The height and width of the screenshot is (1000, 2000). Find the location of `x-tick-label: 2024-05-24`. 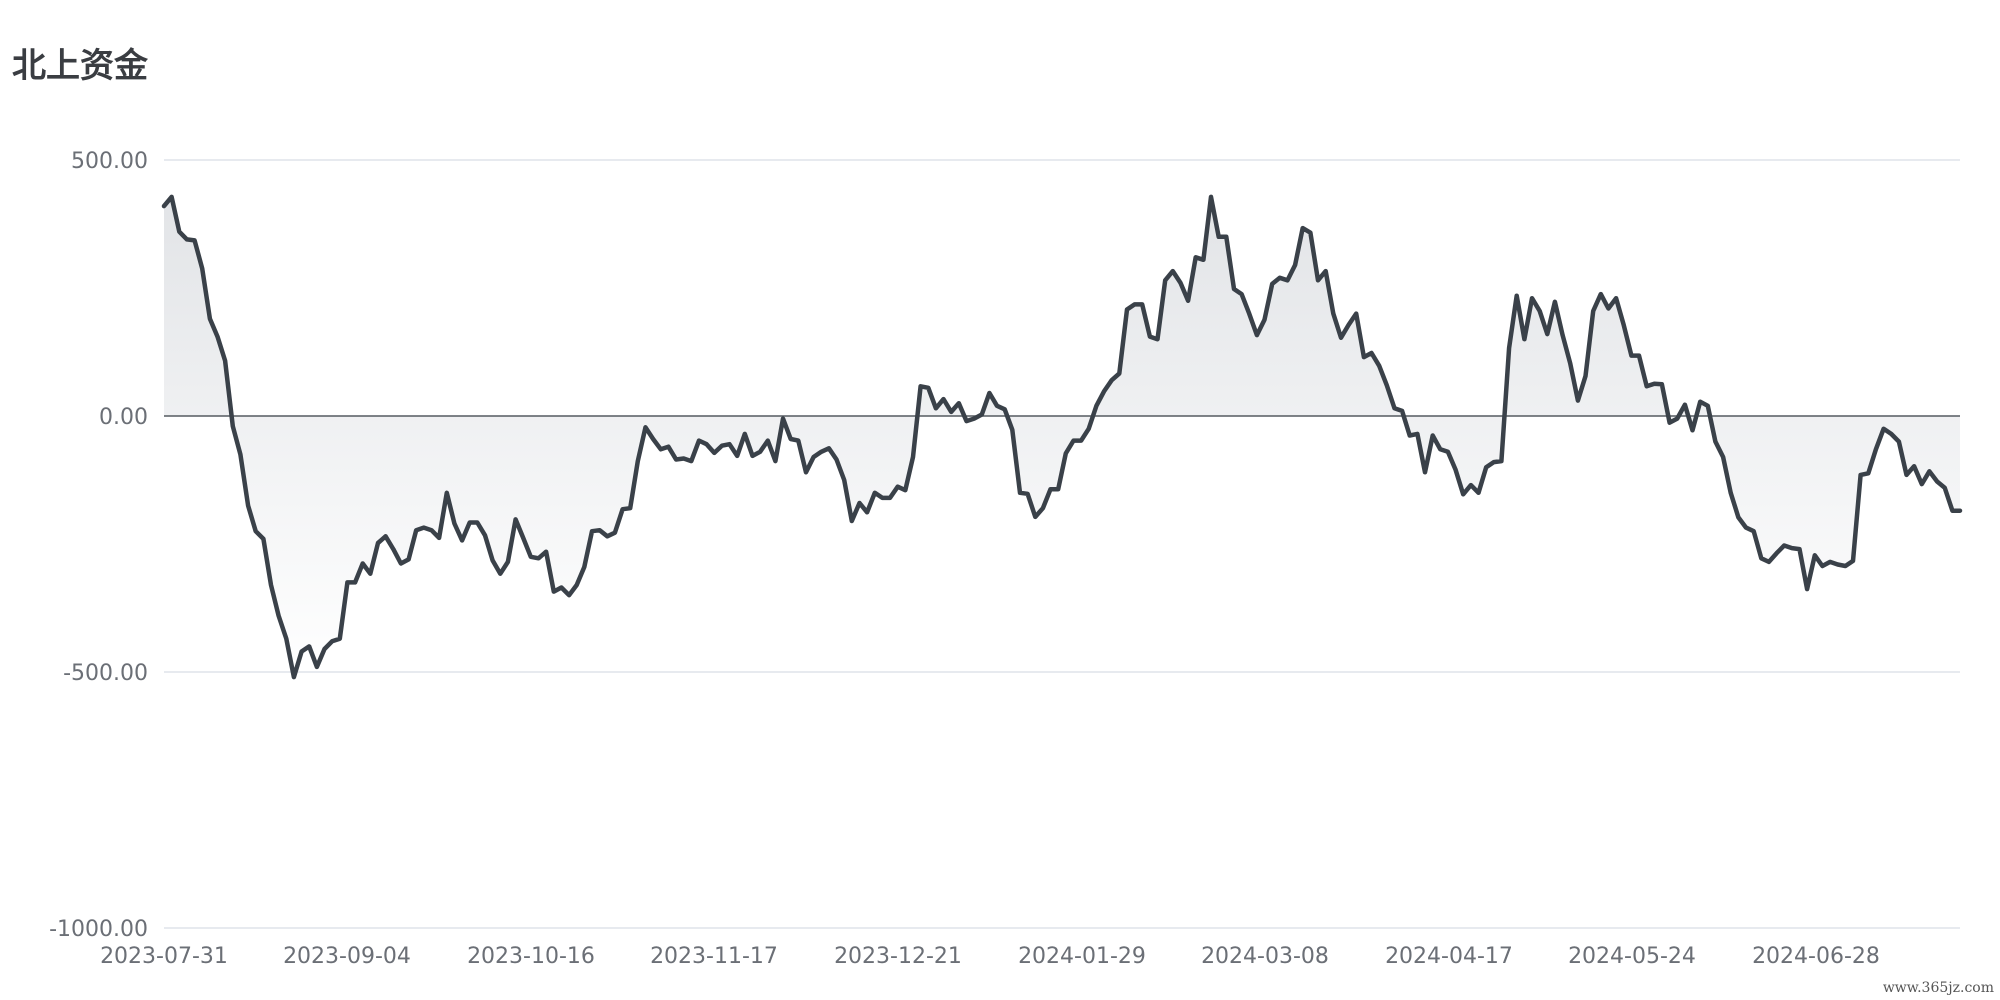

x-tick-label: 2024-05-24 is located at coordinates (1632, 956).